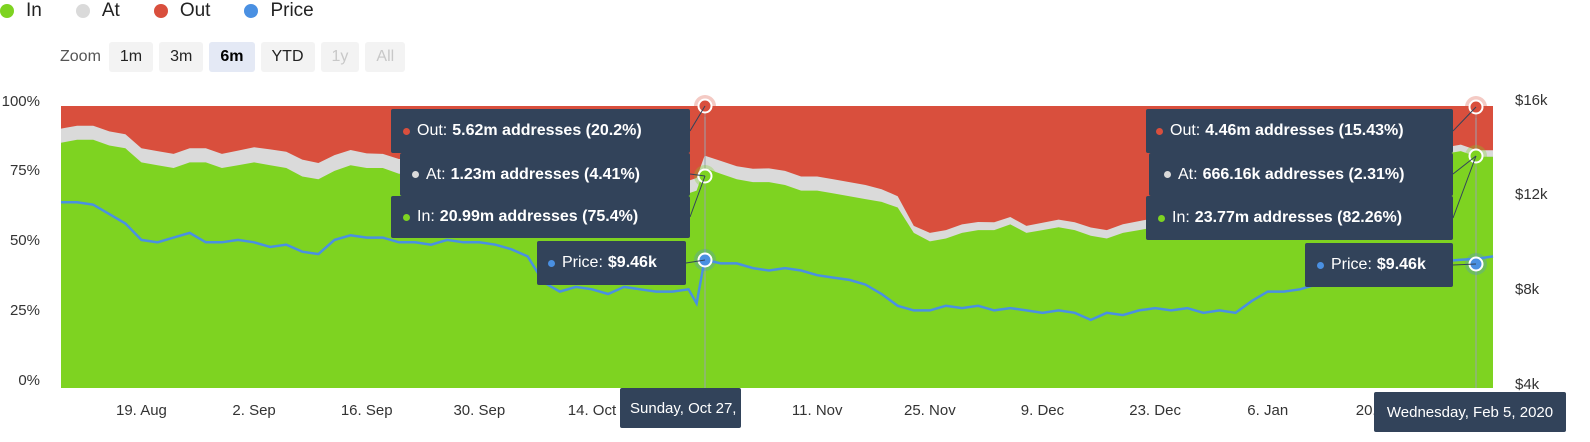  I want to click on zoom-button-all: All, so click(385, 57).